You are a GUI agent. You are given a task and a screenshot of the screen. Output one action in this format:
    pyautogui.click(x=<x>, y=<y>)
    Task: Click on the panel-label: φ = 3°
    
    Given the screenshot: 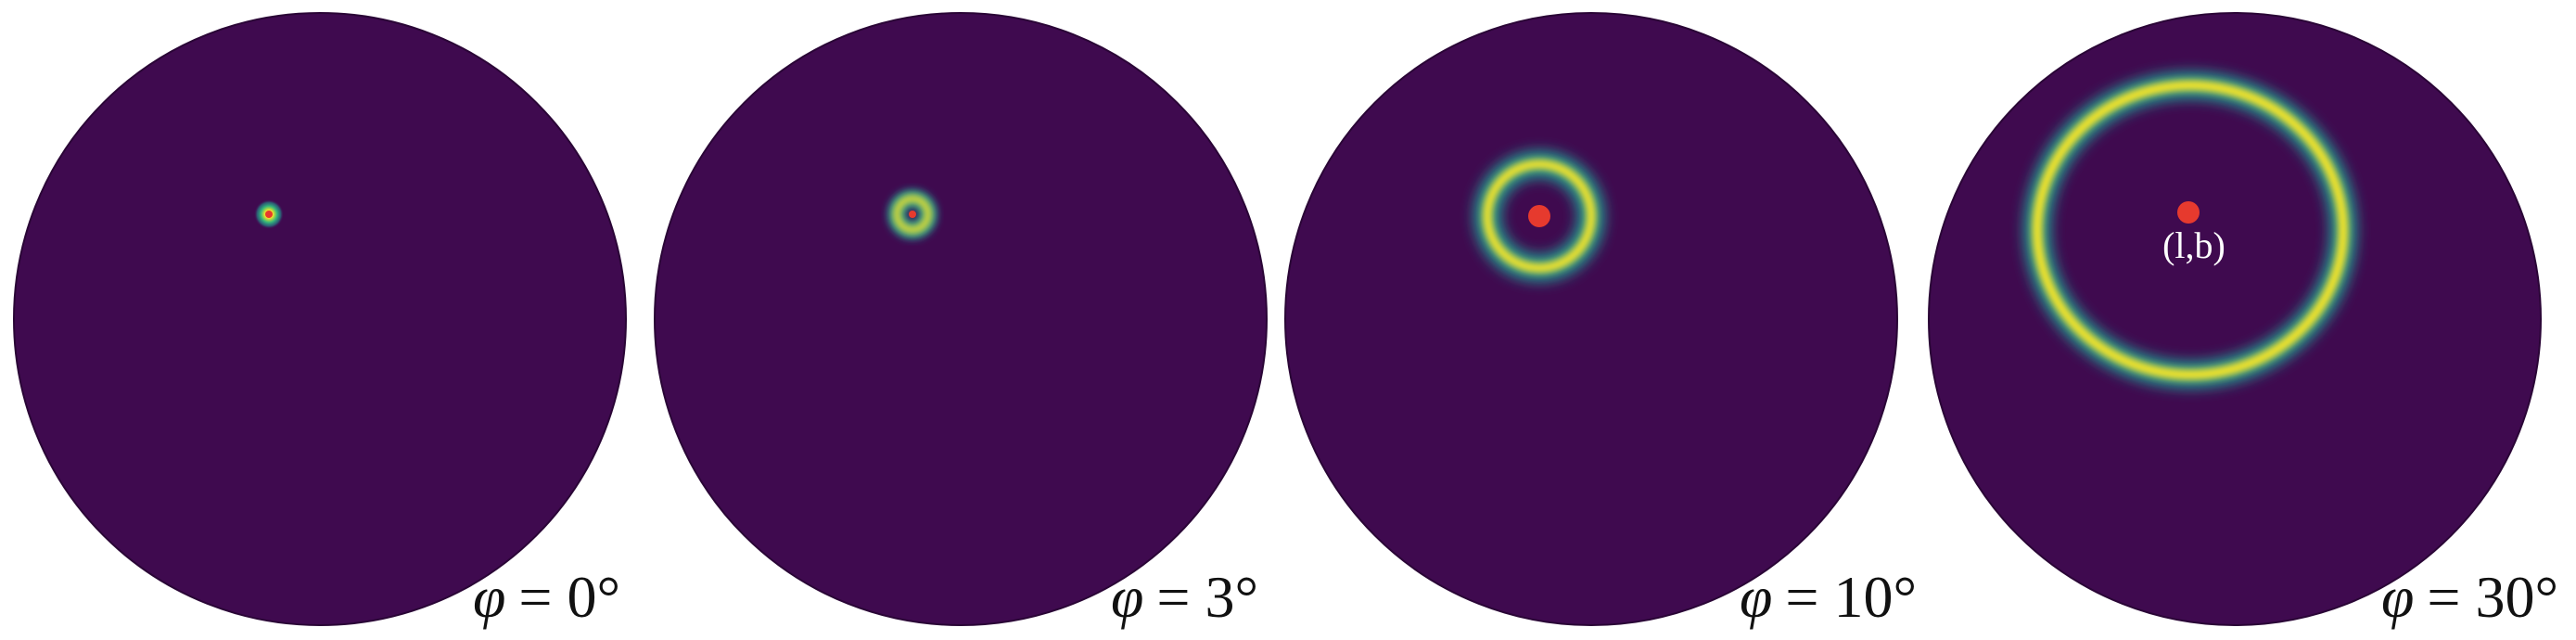 What is the action you would take?
    pyautogui.click(x=1184, y=597)
    